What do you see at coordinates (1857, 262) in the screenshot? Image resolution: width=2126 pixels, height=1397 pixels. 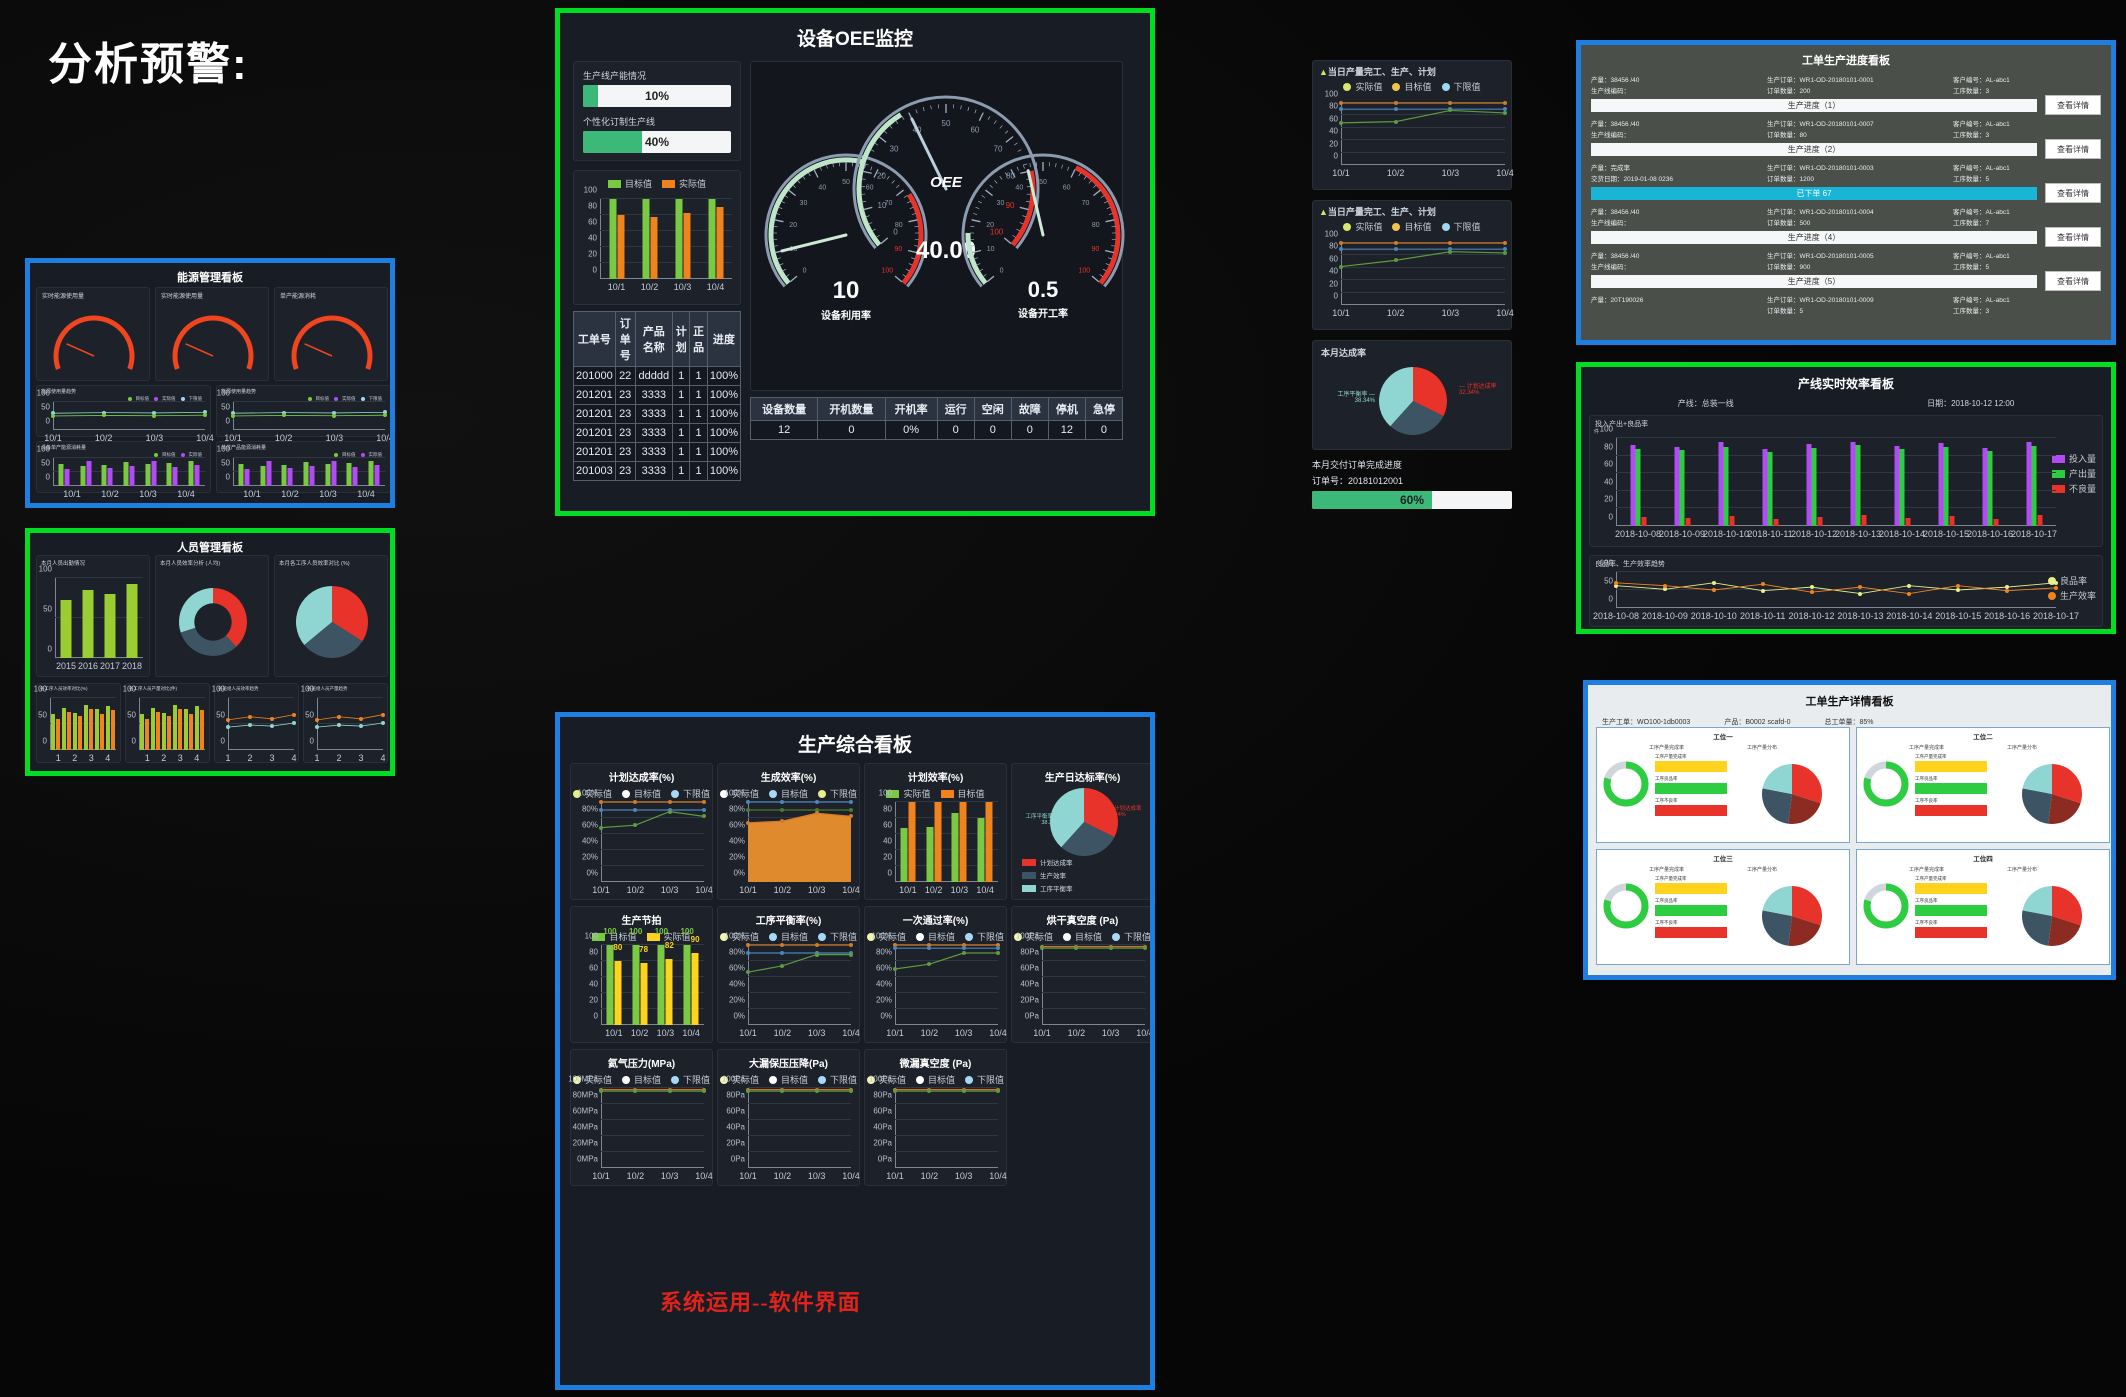 I see `wo-col: 生产订单：WR1-OD-20180101-0005 订单数量：900` at bounding box center [1857, 262].